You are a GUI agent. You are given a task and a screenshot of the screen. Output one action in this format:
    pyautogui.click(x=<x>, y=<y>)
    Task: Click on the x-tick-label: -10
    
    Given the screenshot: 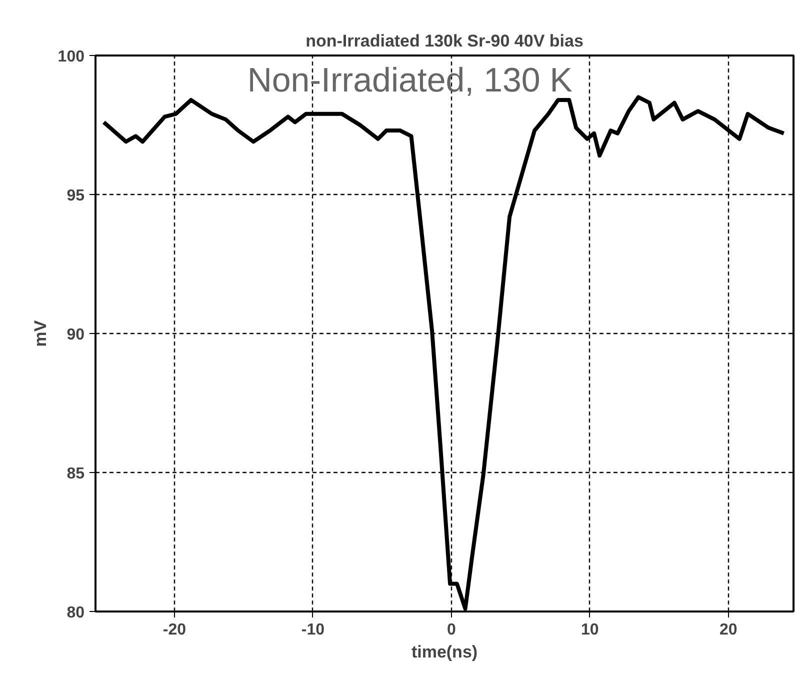 What is the action you would take?
    pyautogui.click(x=313, y=630)
    